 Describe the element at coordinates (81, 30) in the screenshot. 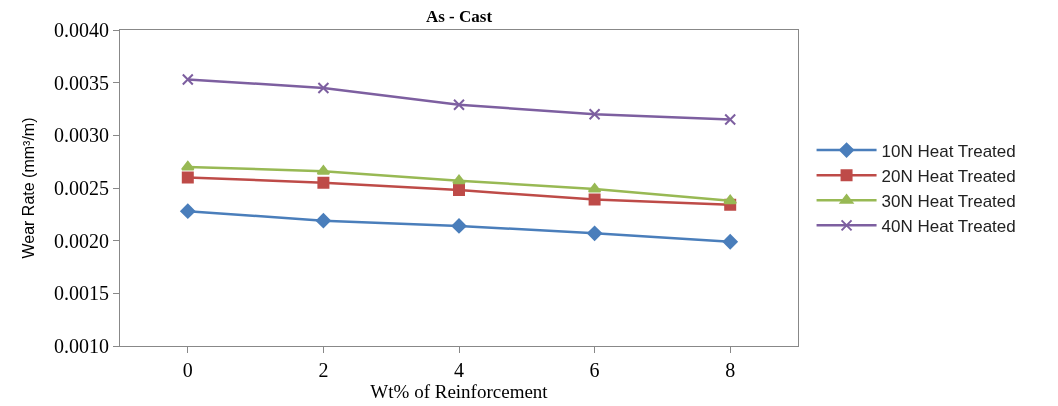

I see `y-tick-label: 0.0040` at that location.